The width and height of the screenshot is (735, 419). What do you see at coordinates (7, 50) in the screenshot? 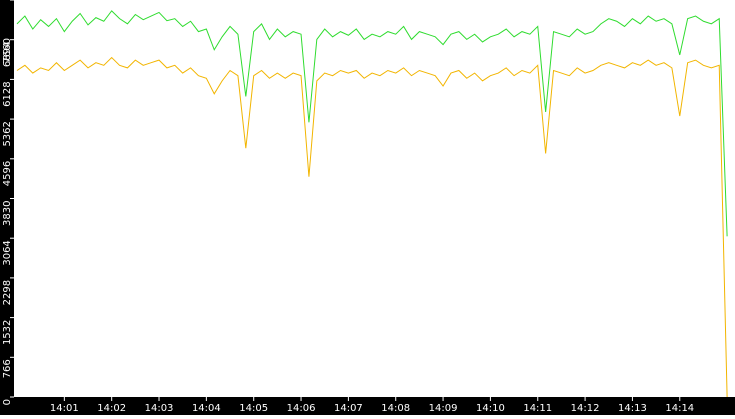
I see `y-tick-label: 7660` at bounding box center [7, 50].